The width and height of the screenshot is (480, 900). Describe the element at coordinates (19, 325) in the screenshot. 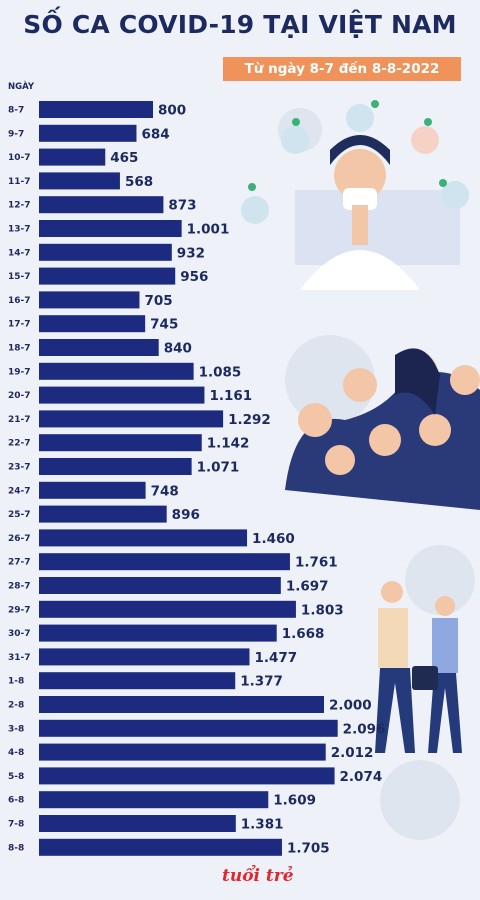

I see `category-label: 17-7` at that location.